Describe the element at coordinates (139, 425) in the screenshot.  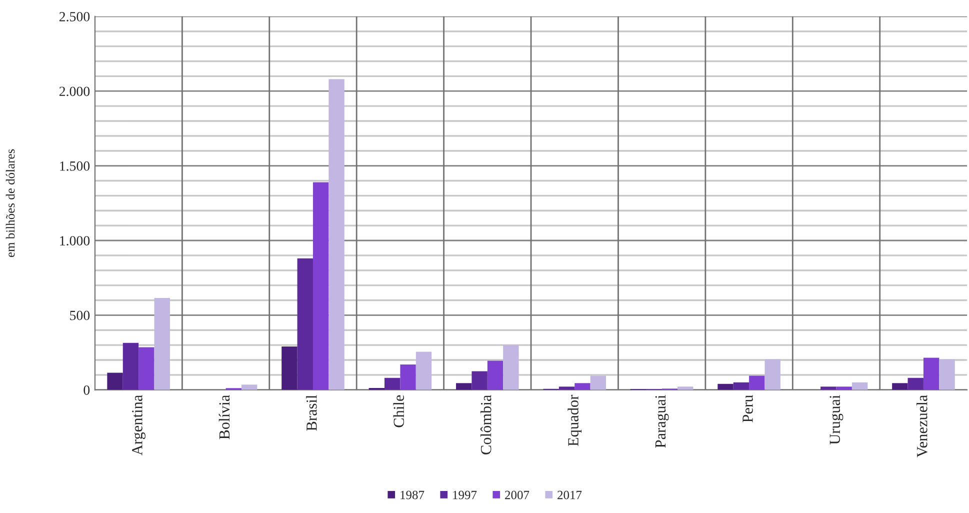
I see `x-tick-label: Argentina` at that location.